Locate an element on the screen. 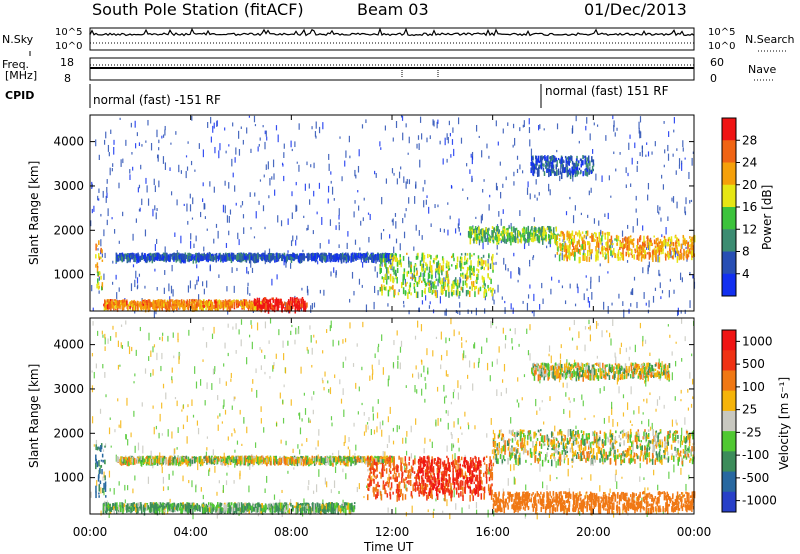 The width and height of the screenshot is (800, 554). y-tick-label: 2000 is located at coordinates (68, 230).